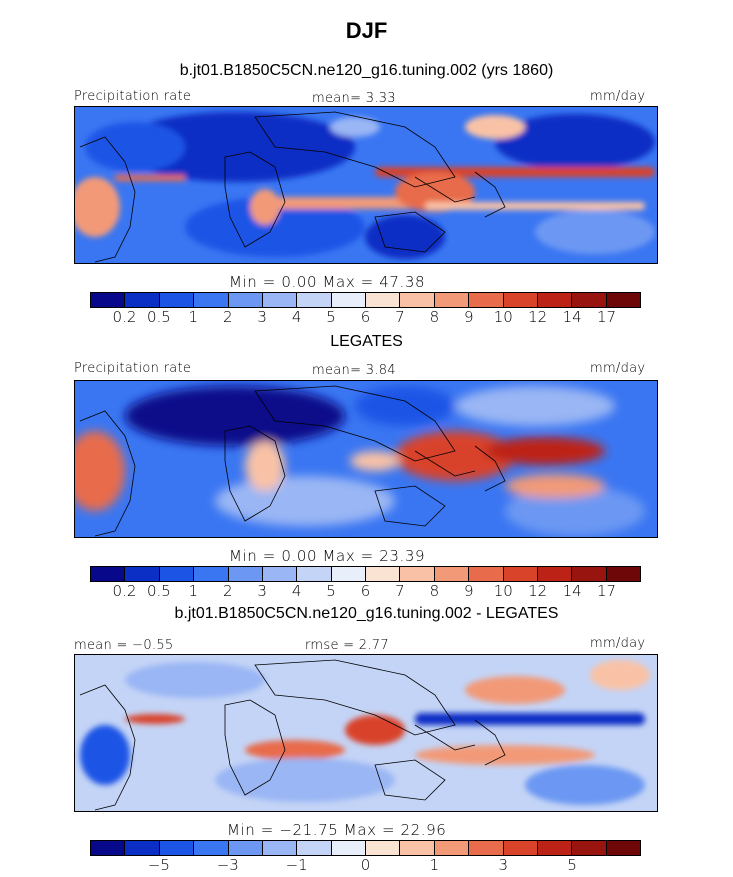  I want to click on colorbar-3-tick-label: 1, so click(434, 865).